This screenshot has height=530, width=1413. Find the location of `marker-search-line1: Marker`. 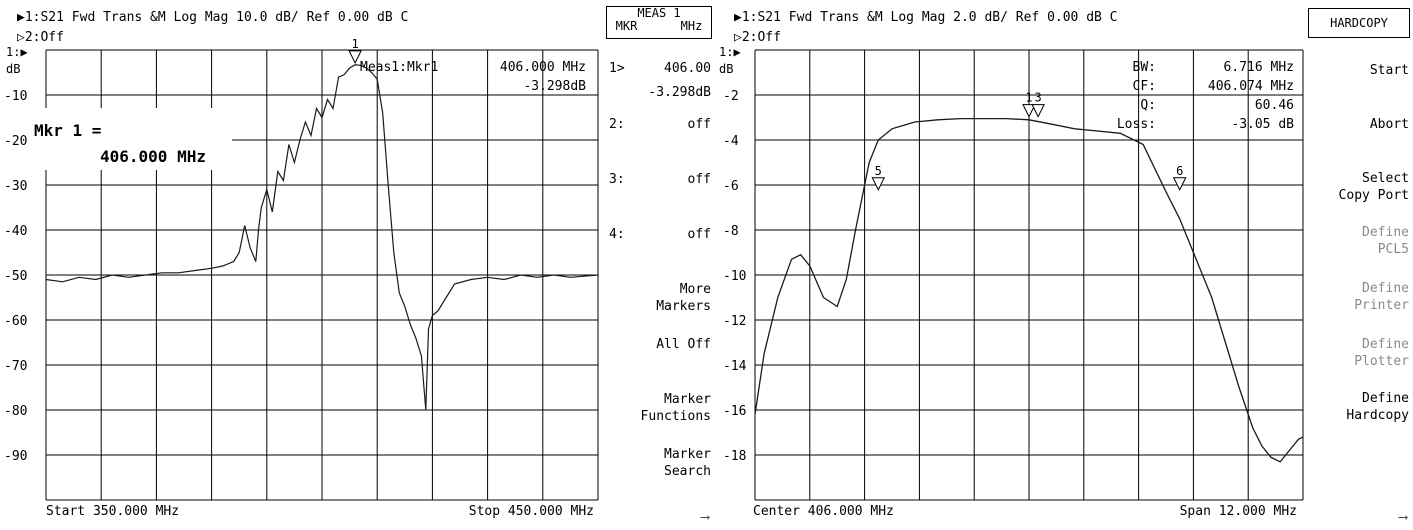

marker-search-line1: Marker is located at coordinates (687, 454).